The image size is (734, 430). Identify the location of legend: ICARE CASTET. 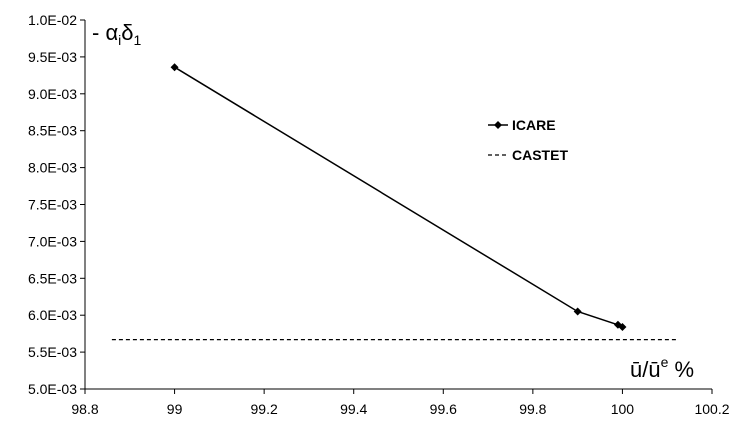
(528, 140).